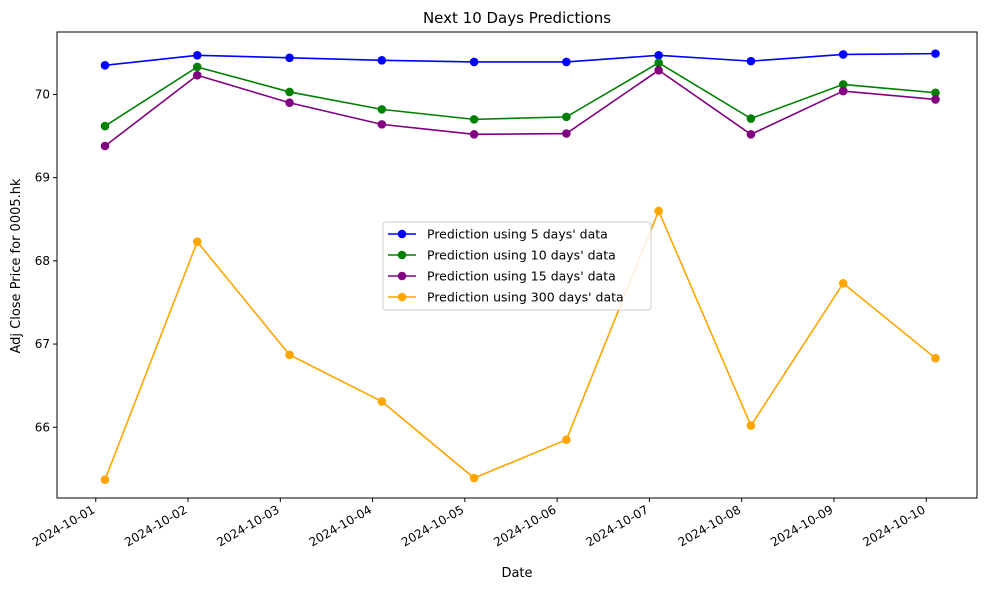 The width and height of the screenshot is (987, 590). Describe the element at coordinates (42, 344) in the screenshot. I see `y-tick-label: 67` at that location.